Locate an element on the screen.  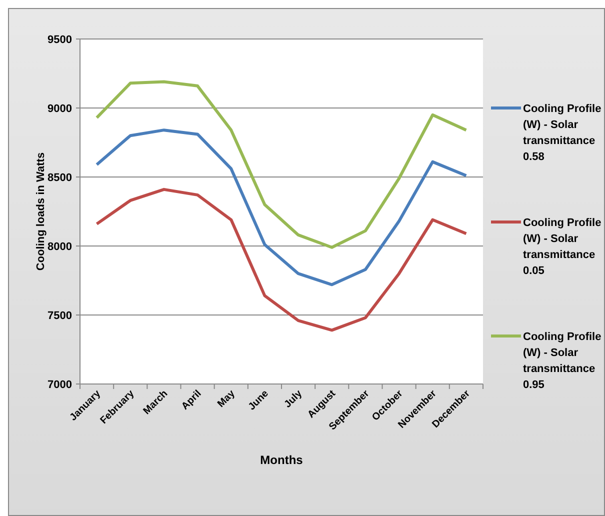
x-axis-title: Months is located at coordinates (282, 460).